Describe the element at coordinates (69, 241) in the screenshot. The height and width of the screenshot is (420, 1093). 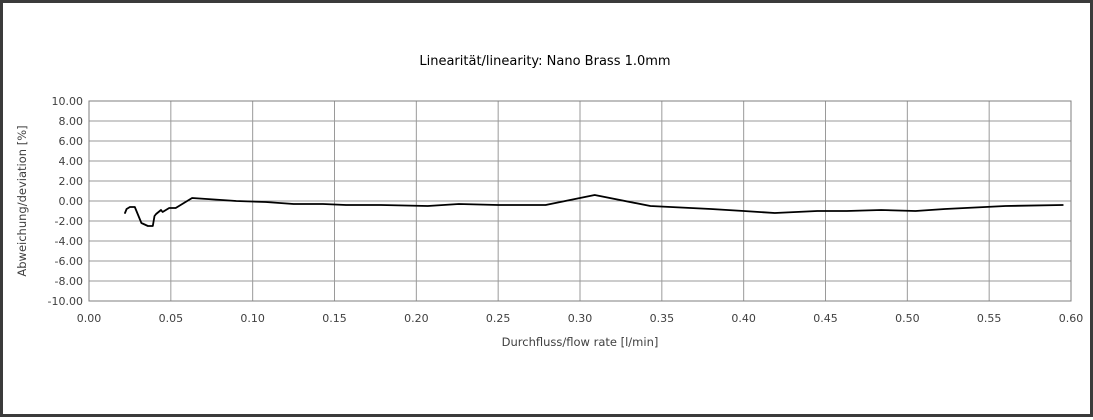
I see `y-tick-label: -4.00` at that location.